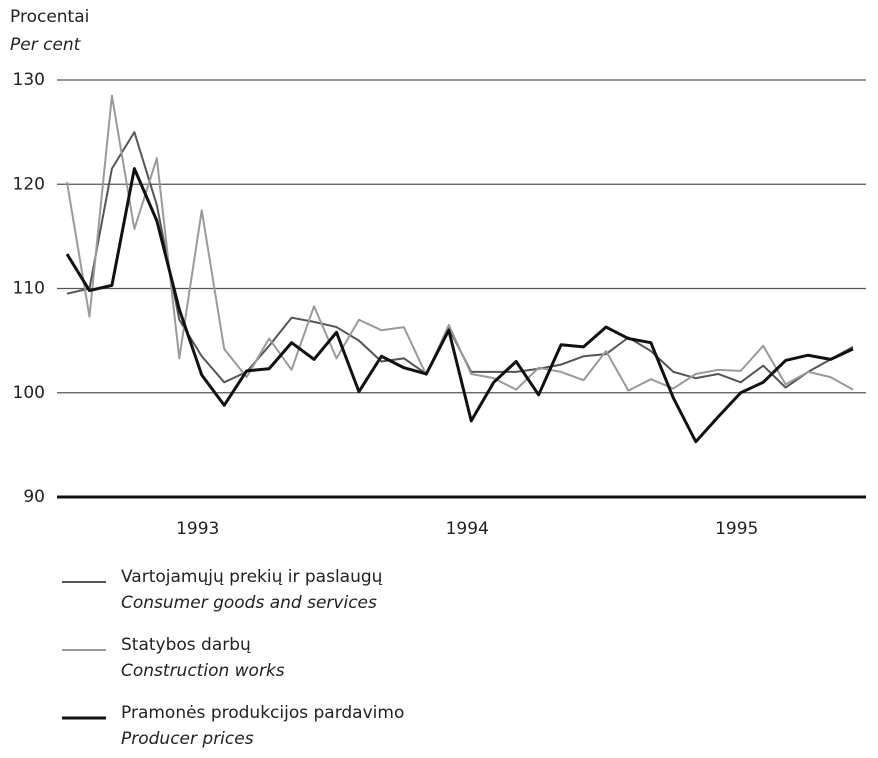  What do you see at coordinates (46, 45) in the screenshot?
I see `y-axis-label-en: Per cent` at bounding box center [46, 45].